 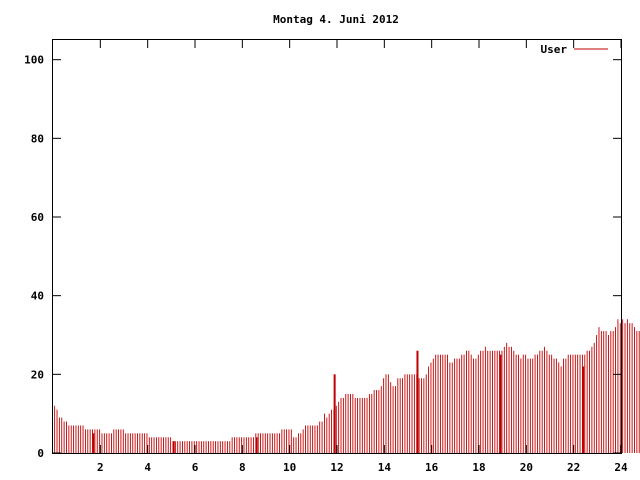 I want to click on bar-highlight, so click(x=173, y=447).